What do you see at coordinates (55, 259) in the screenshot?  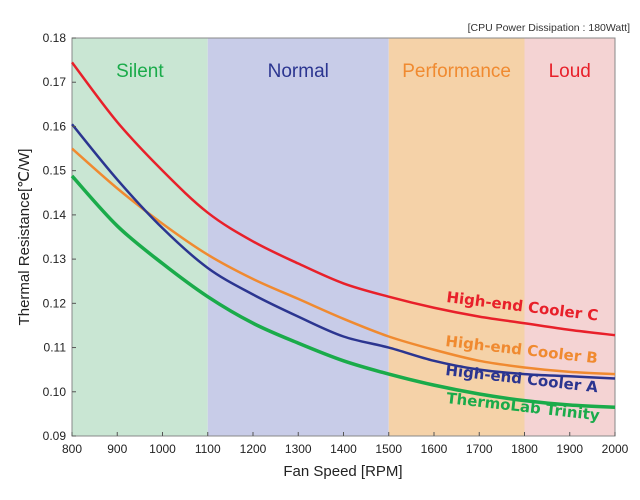 I see `y-tick-label: 0.13` at bounding box center [55, 259].